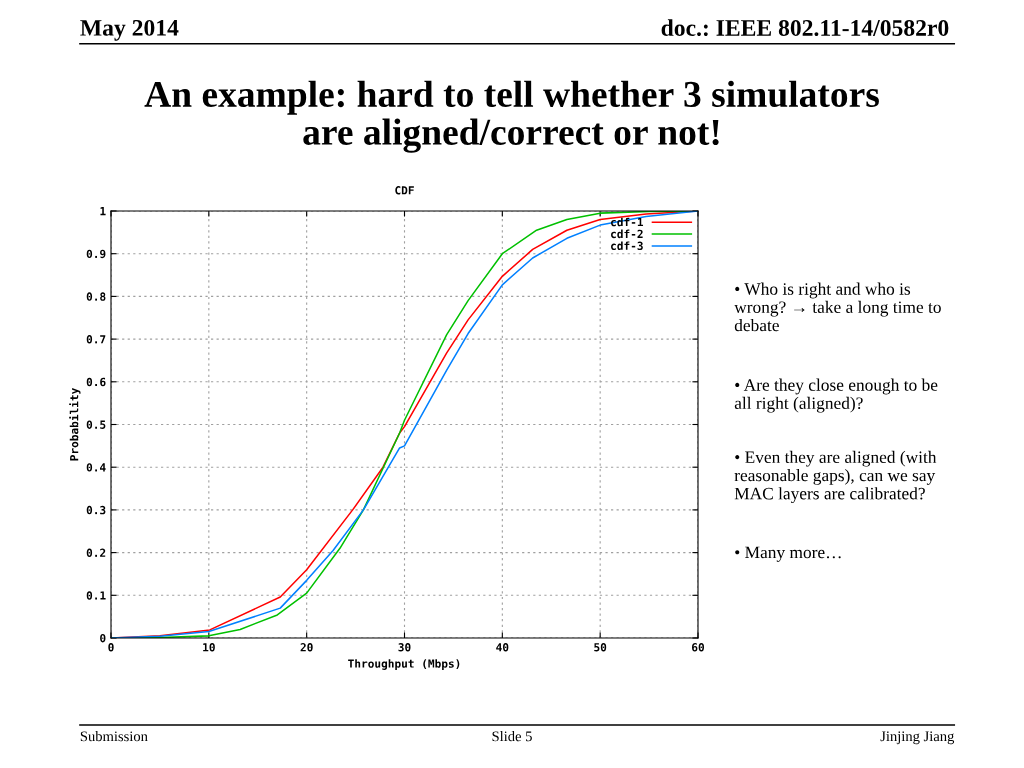  I want to click on y-tick-label: 1, so click(103, 211).